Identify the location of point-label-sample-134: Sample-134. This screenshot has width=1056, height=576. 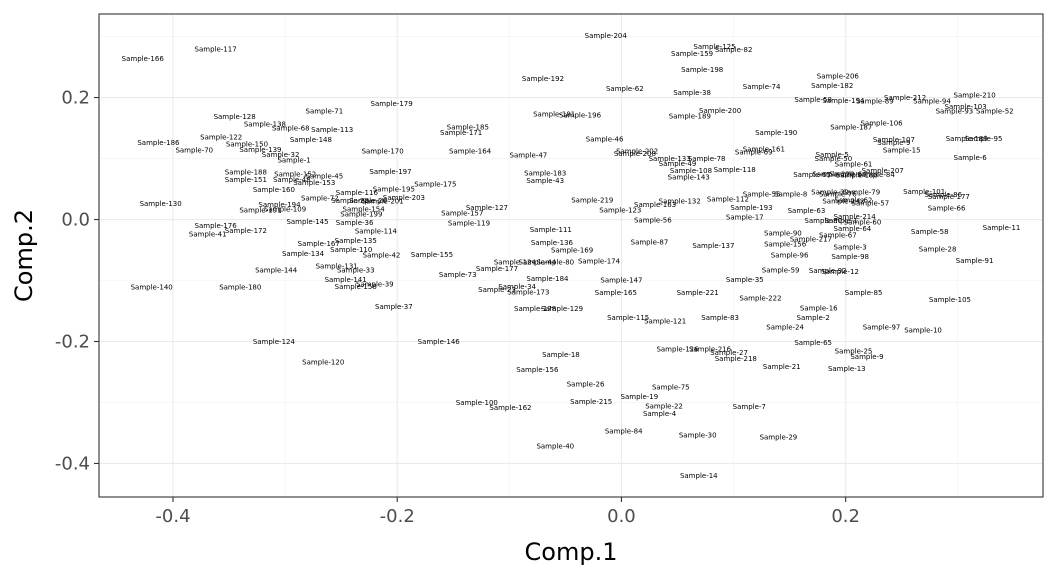
(303, 254).